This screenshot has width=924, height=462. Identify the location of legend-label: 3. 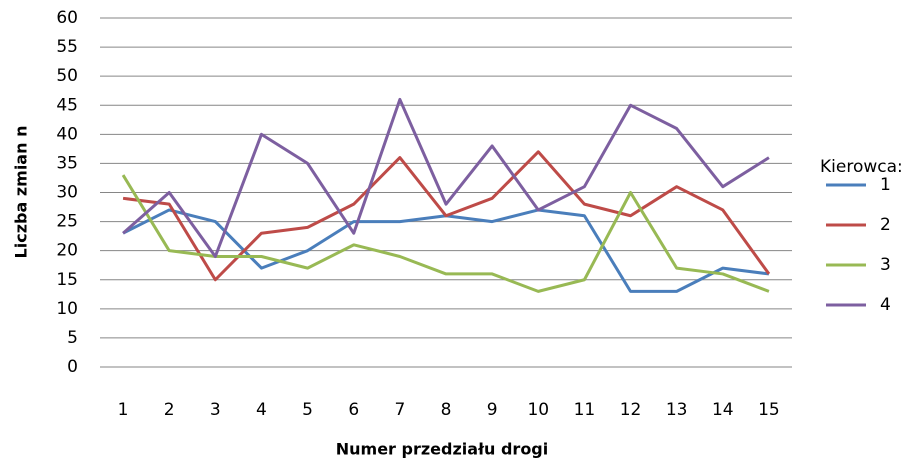
(885, 265).